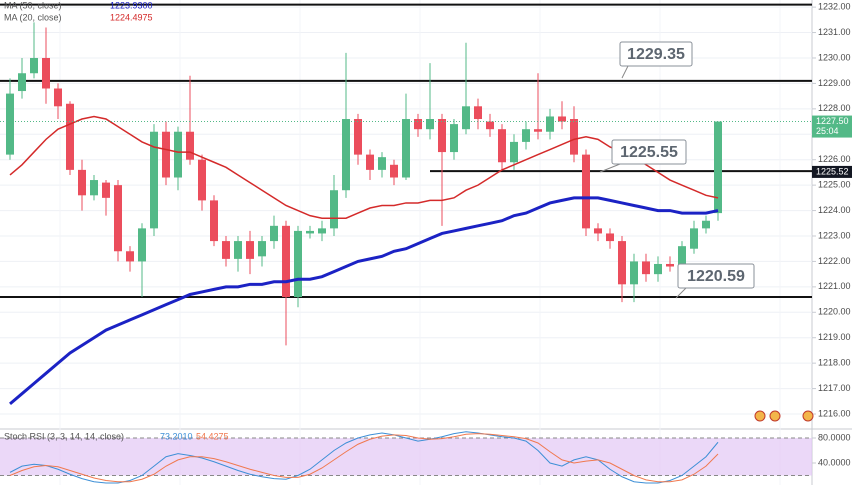 The width and height of the screenshot is (852, 485). What do you see at coordinates (834, 6) in the screenshot?
I see `y-tick-label: 1232.00` at bounding box center [834, 6].